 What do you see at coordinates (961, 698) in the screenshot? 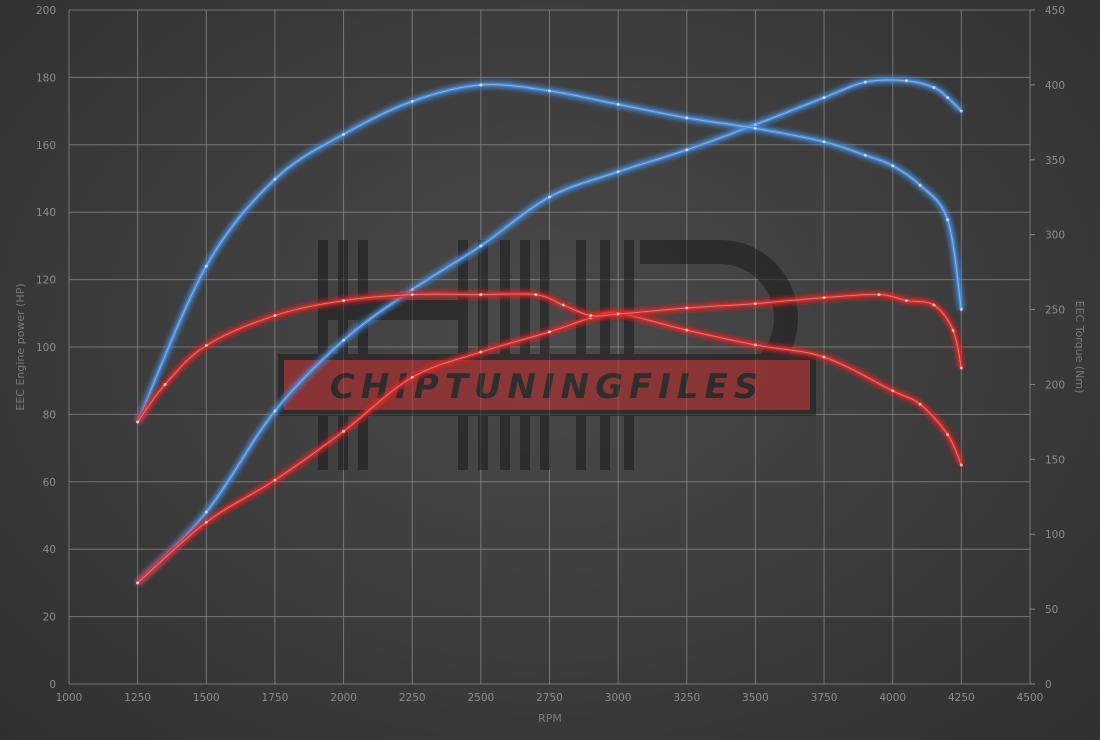
I see `x-tick-label: 4250` at bounding box center [961, 698].